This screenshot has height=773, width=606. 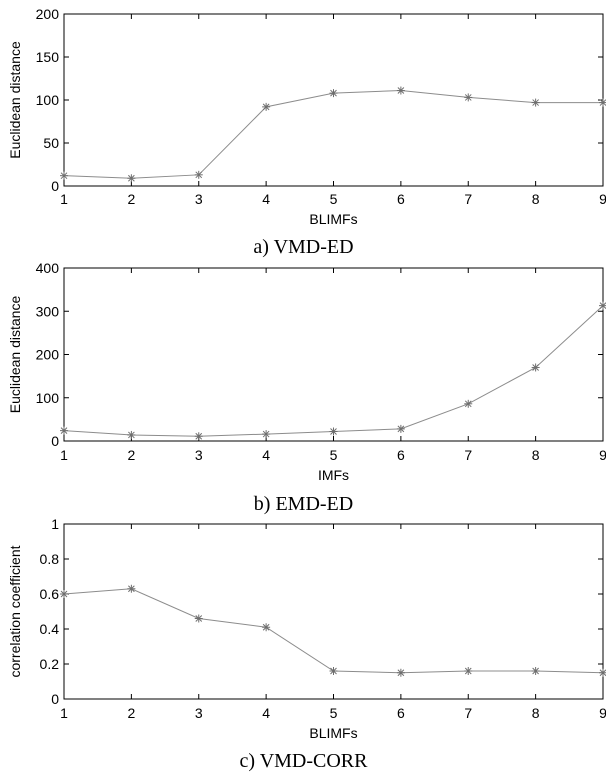 What do you see at coordinates (50, 559) in the screenshot?
I see `y-tick-label: 0.8` at bounding box center [50, 559].